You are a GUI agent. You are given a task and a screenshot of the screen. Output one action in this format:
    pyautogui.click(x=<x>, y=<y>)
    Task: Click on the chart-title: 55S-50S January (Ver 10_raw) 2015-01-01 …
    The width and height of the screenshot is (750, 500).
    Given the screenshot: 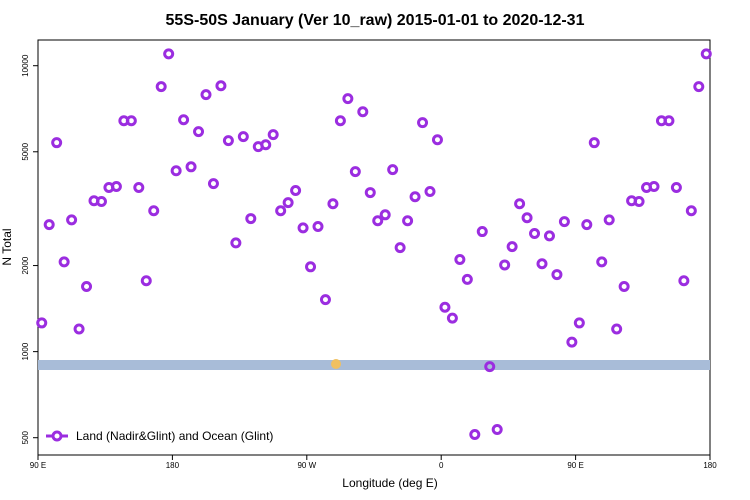 What is the action you would take?
    pyautogui.click(x=375, y=20)
    